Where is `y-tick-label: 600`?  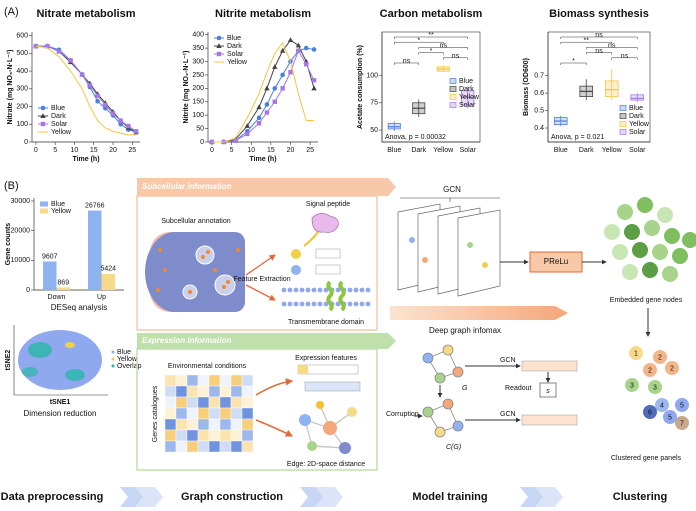
y-tick-label: 600 is located at coordinates (22, 35).